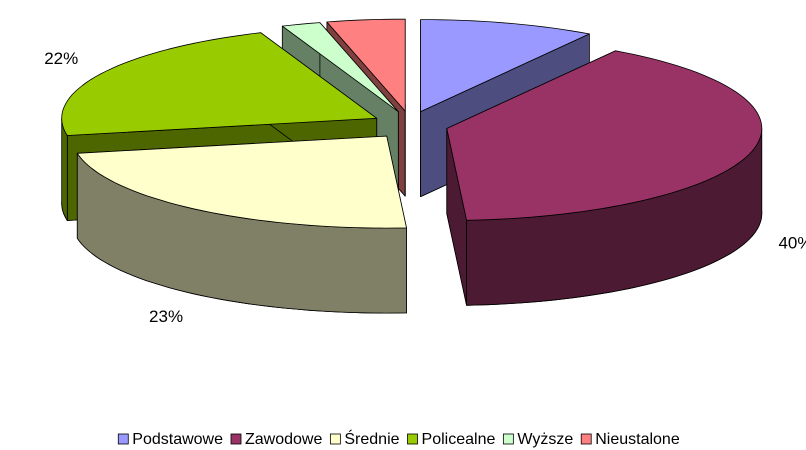  What do you see at coordinates (177, 439) in the screenshot?
I see `legend-label: Podstawowe` at bounding box center [177, 439].